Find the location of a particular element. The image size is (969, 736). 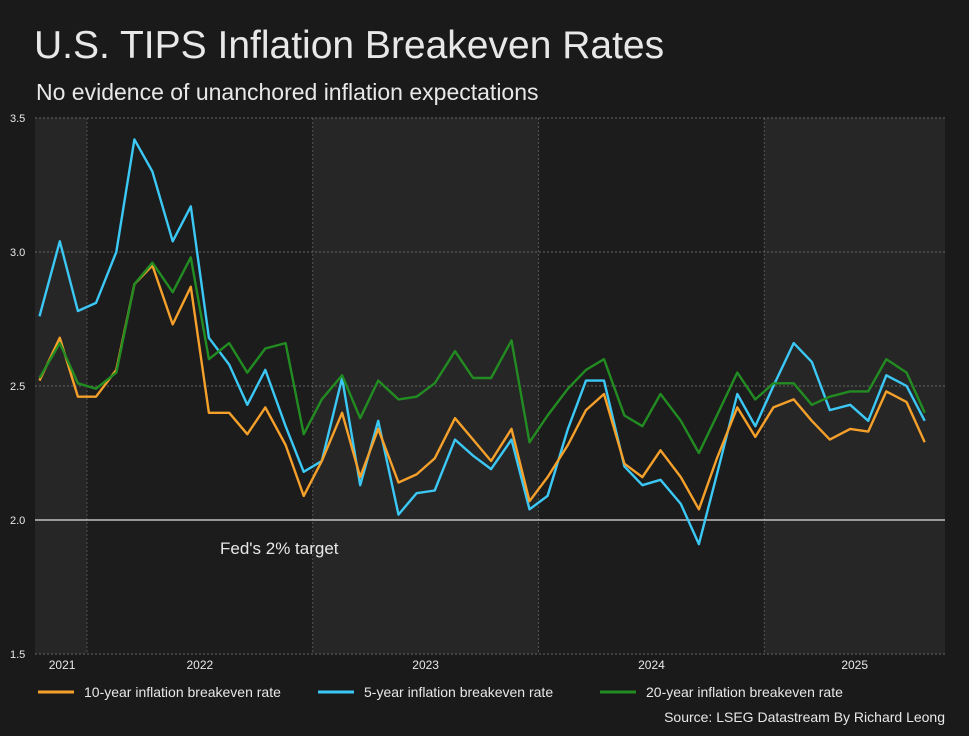

x-tick-label: 2024 is located at coordinates (651, 665).